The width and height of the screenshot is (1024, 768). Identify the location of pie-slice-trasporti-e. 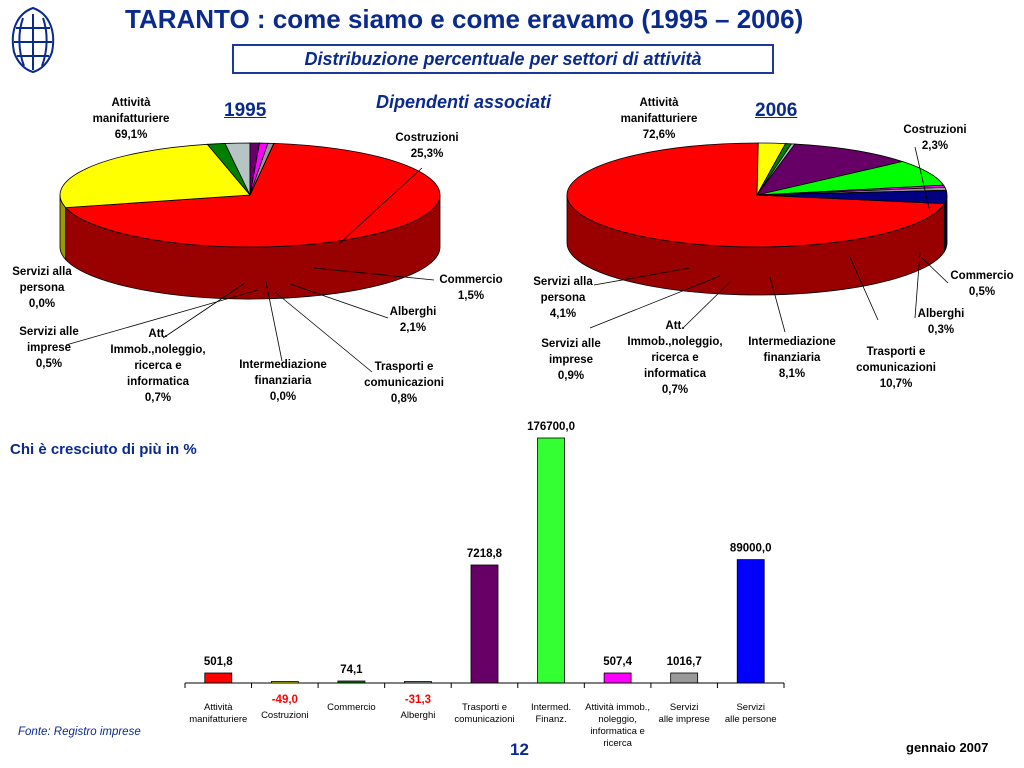
(830, 169).